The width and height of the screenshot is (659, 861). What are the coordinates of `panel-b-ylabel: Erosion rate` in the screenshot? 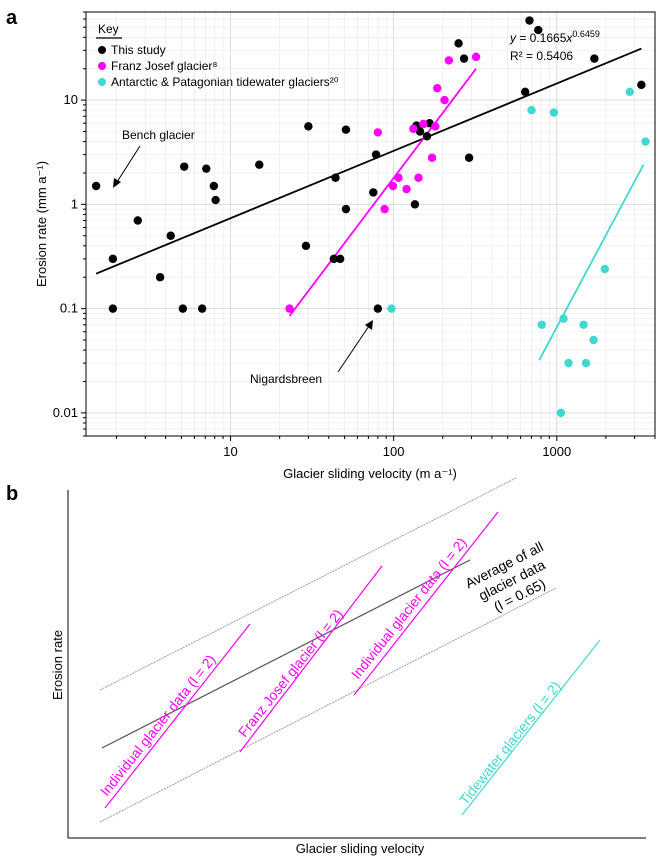 It's located at (57, 665).